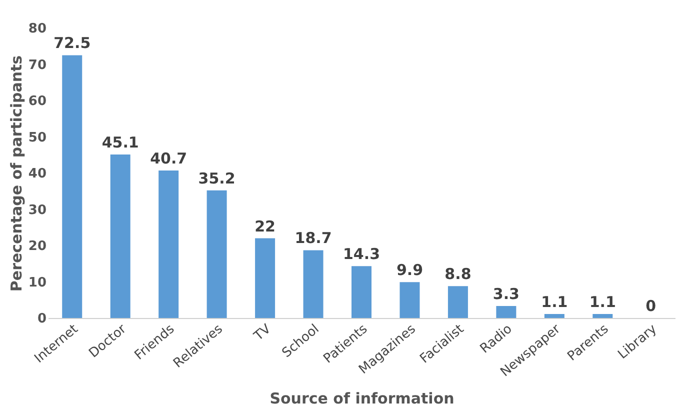  I want to click on data-label: 72.5, so click(72, 43).